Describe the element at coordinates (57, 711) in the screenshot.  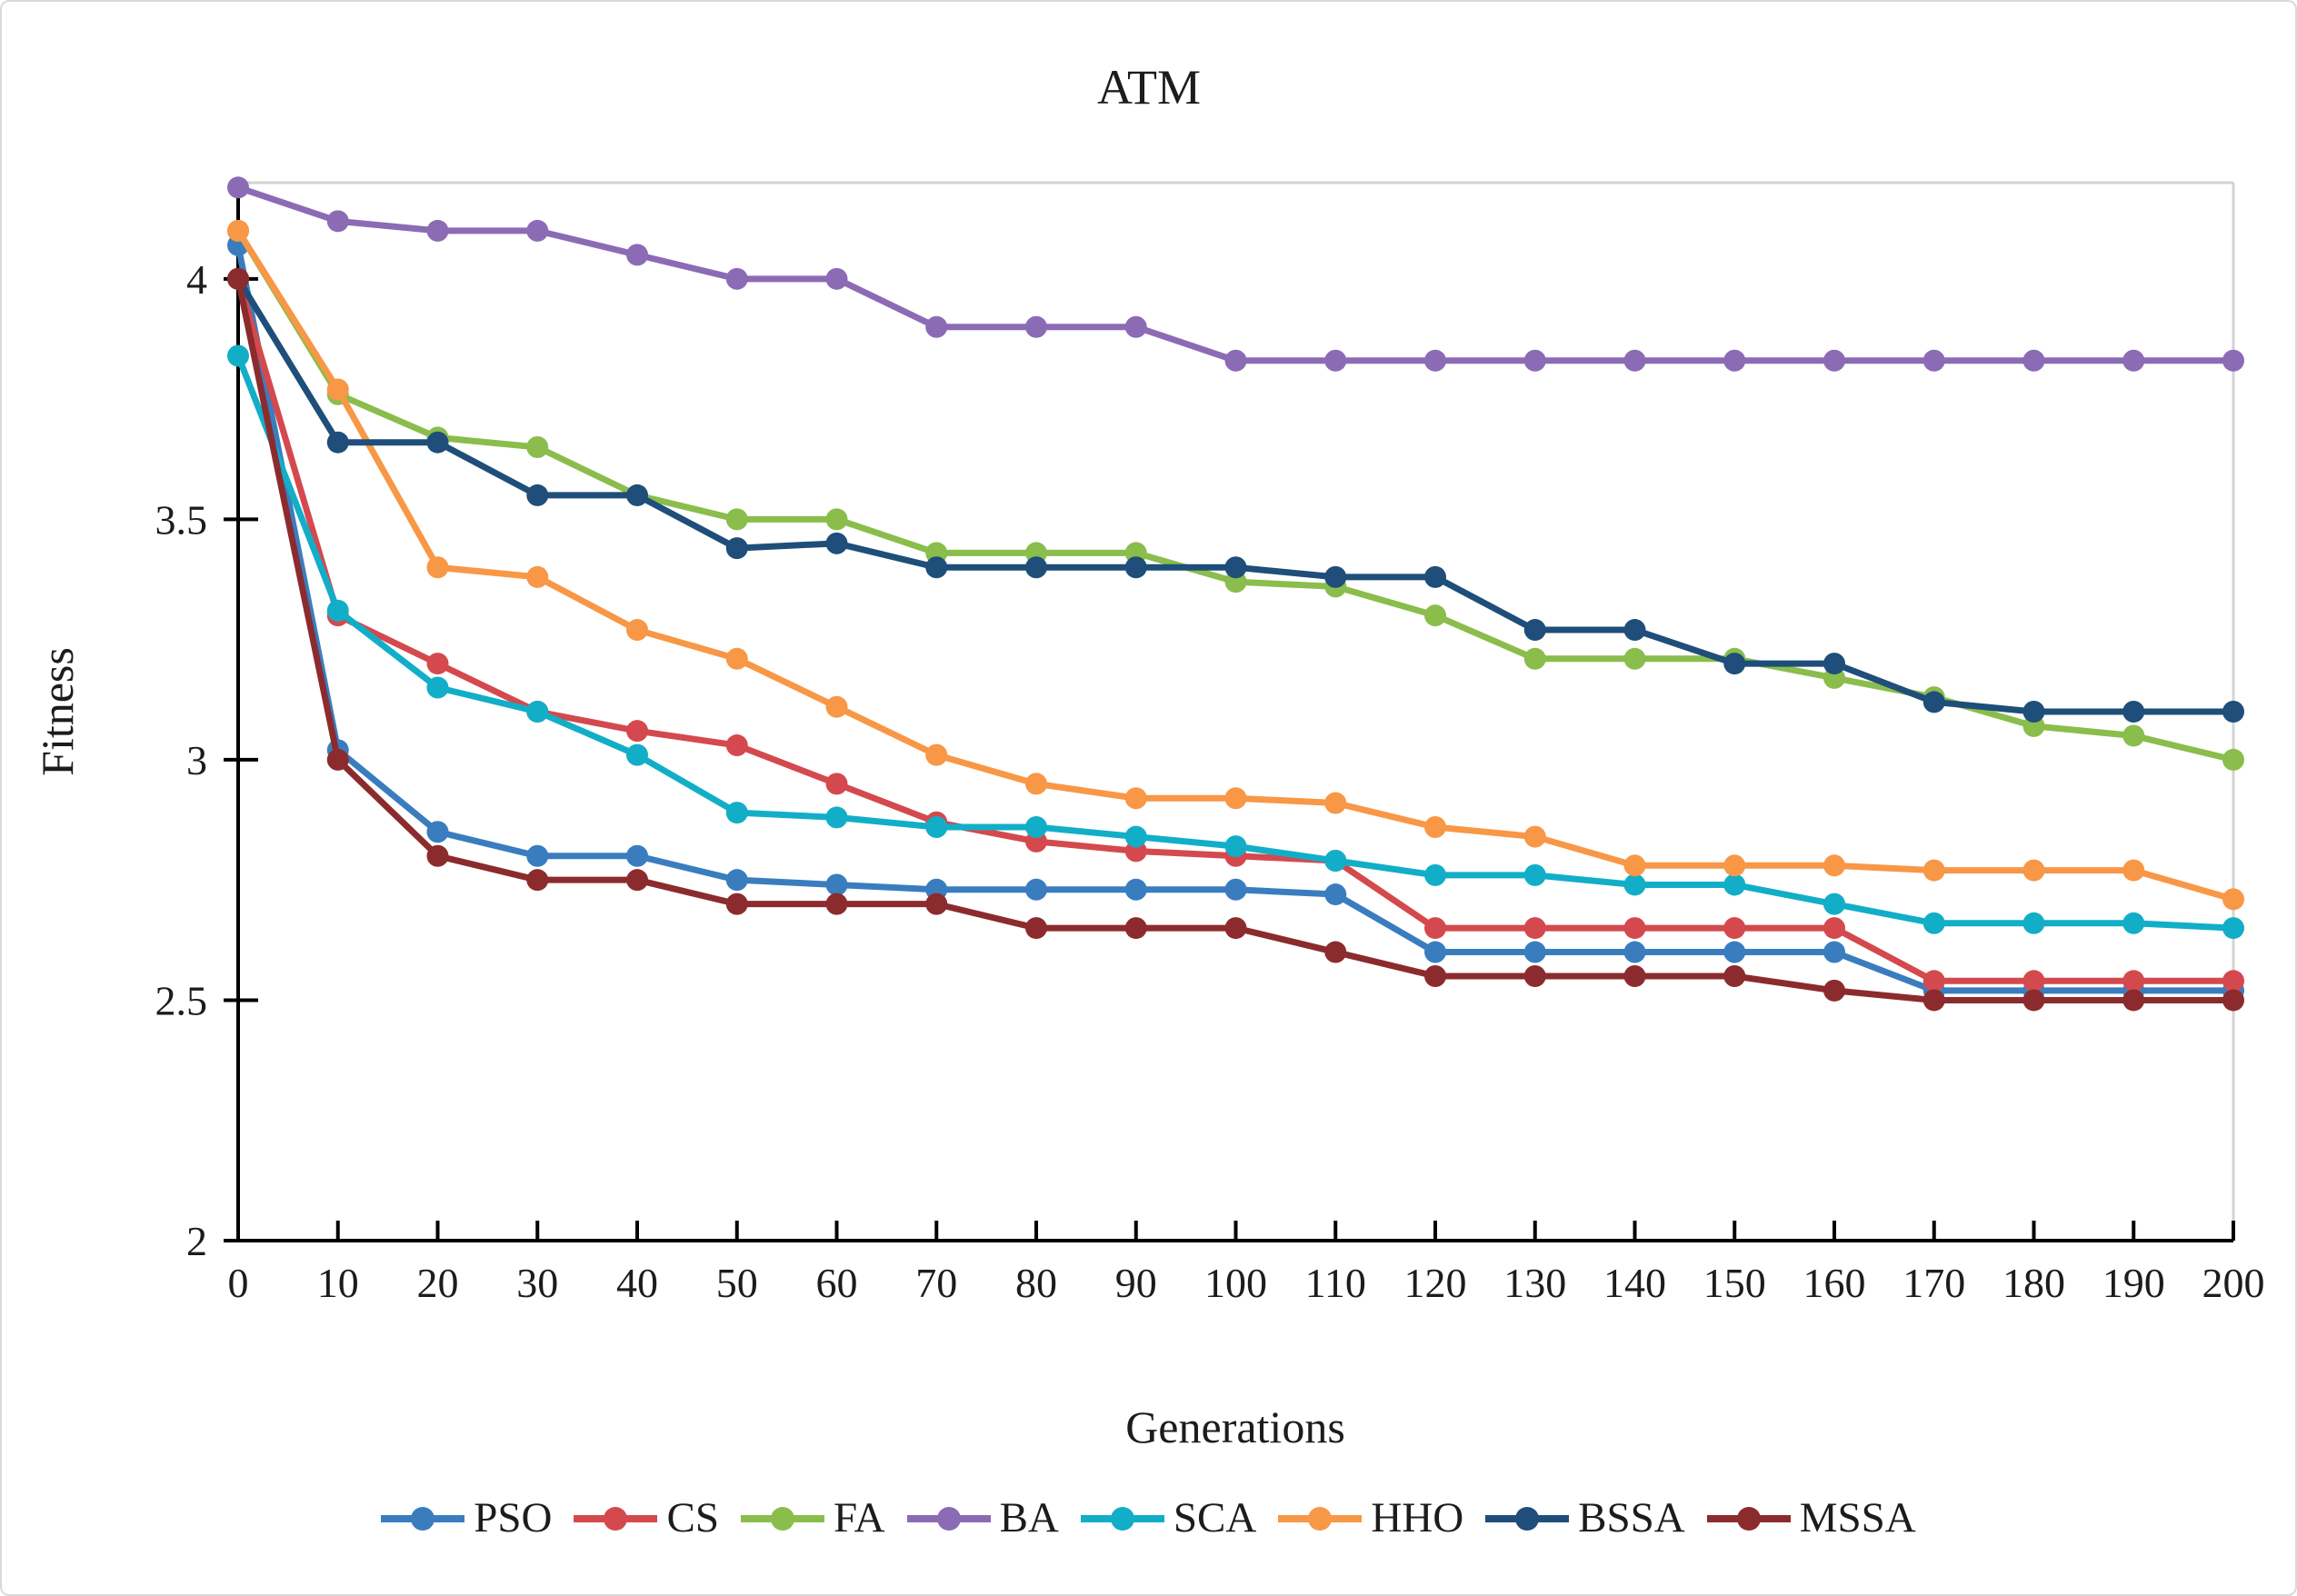
I see `y-axis-title: Fitness` at that location.